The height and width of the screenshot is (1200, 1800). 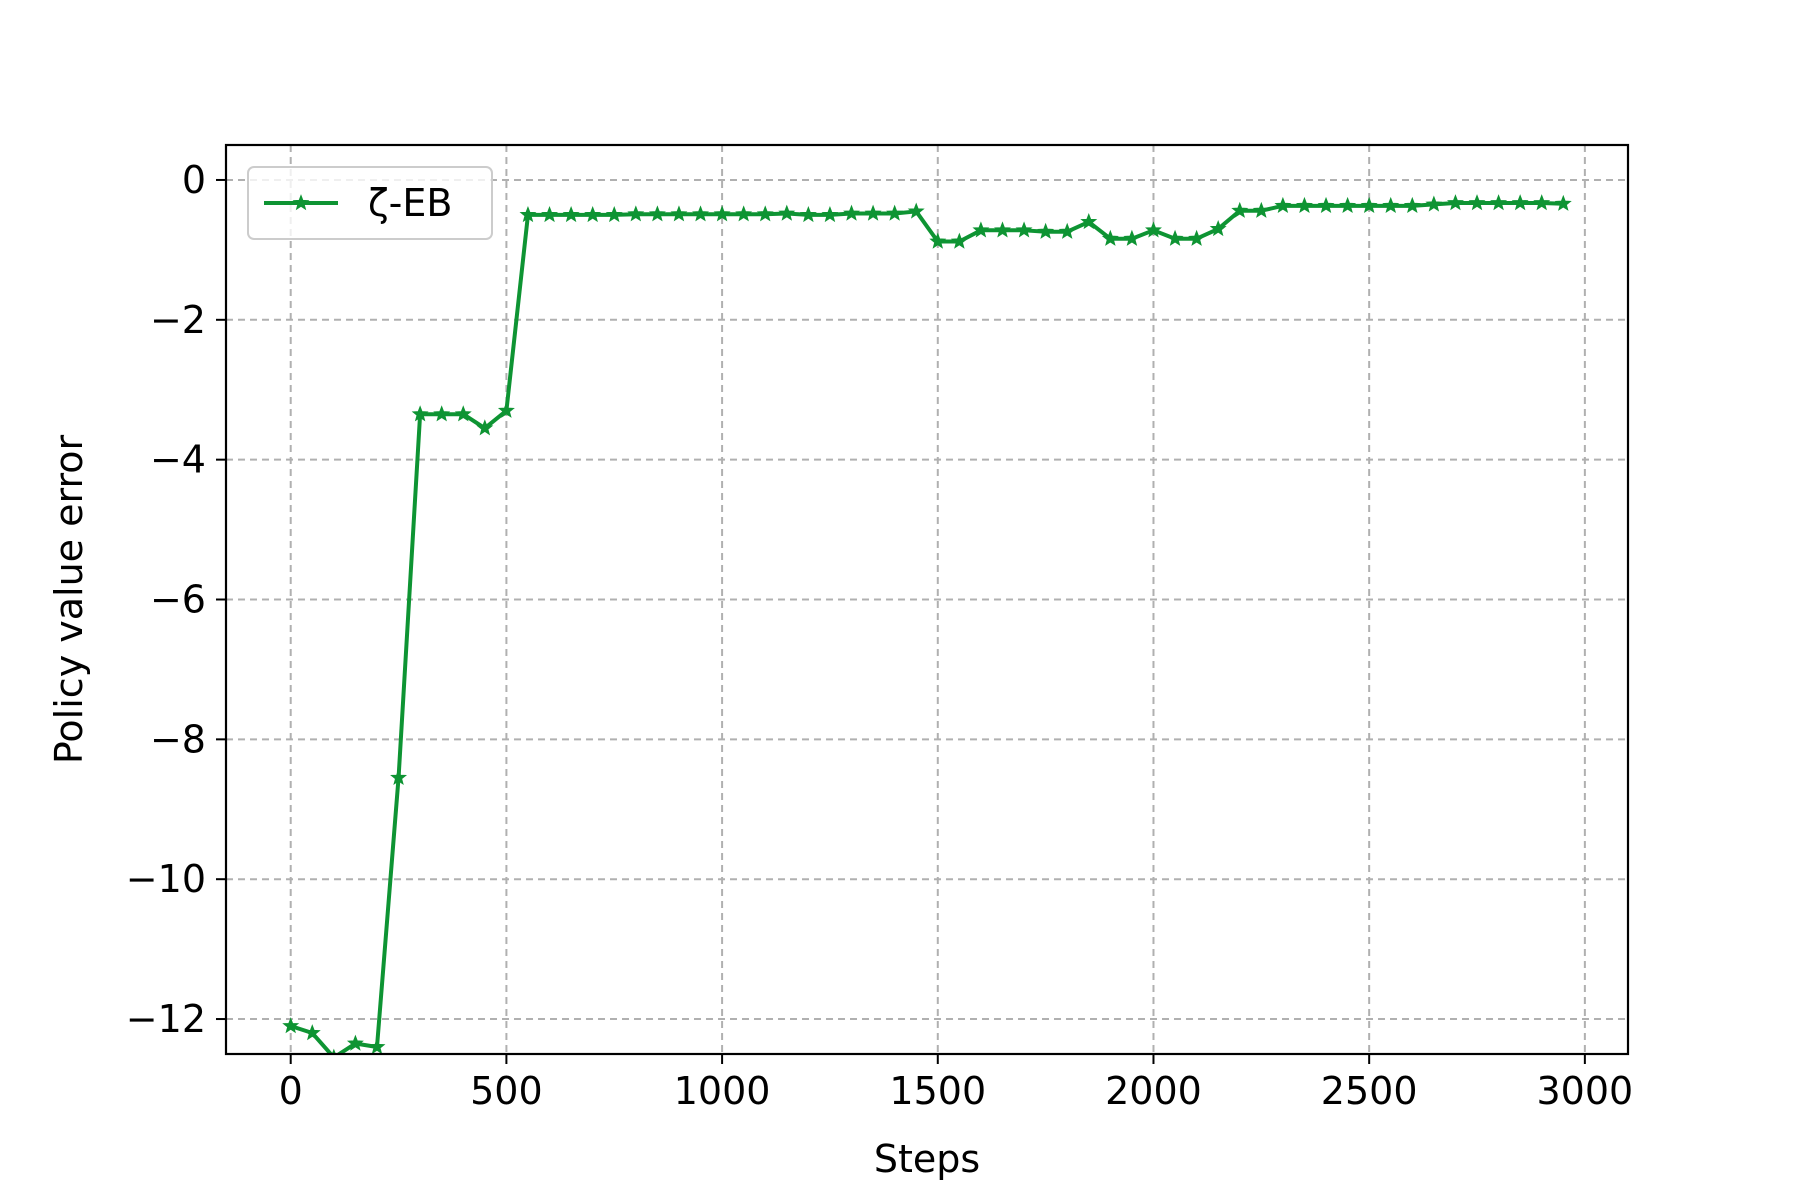 What do you see at coordinates (291, 1091) in the screenshot?
I see `x-tick-label: 0` at bounding box center [291, 1091].